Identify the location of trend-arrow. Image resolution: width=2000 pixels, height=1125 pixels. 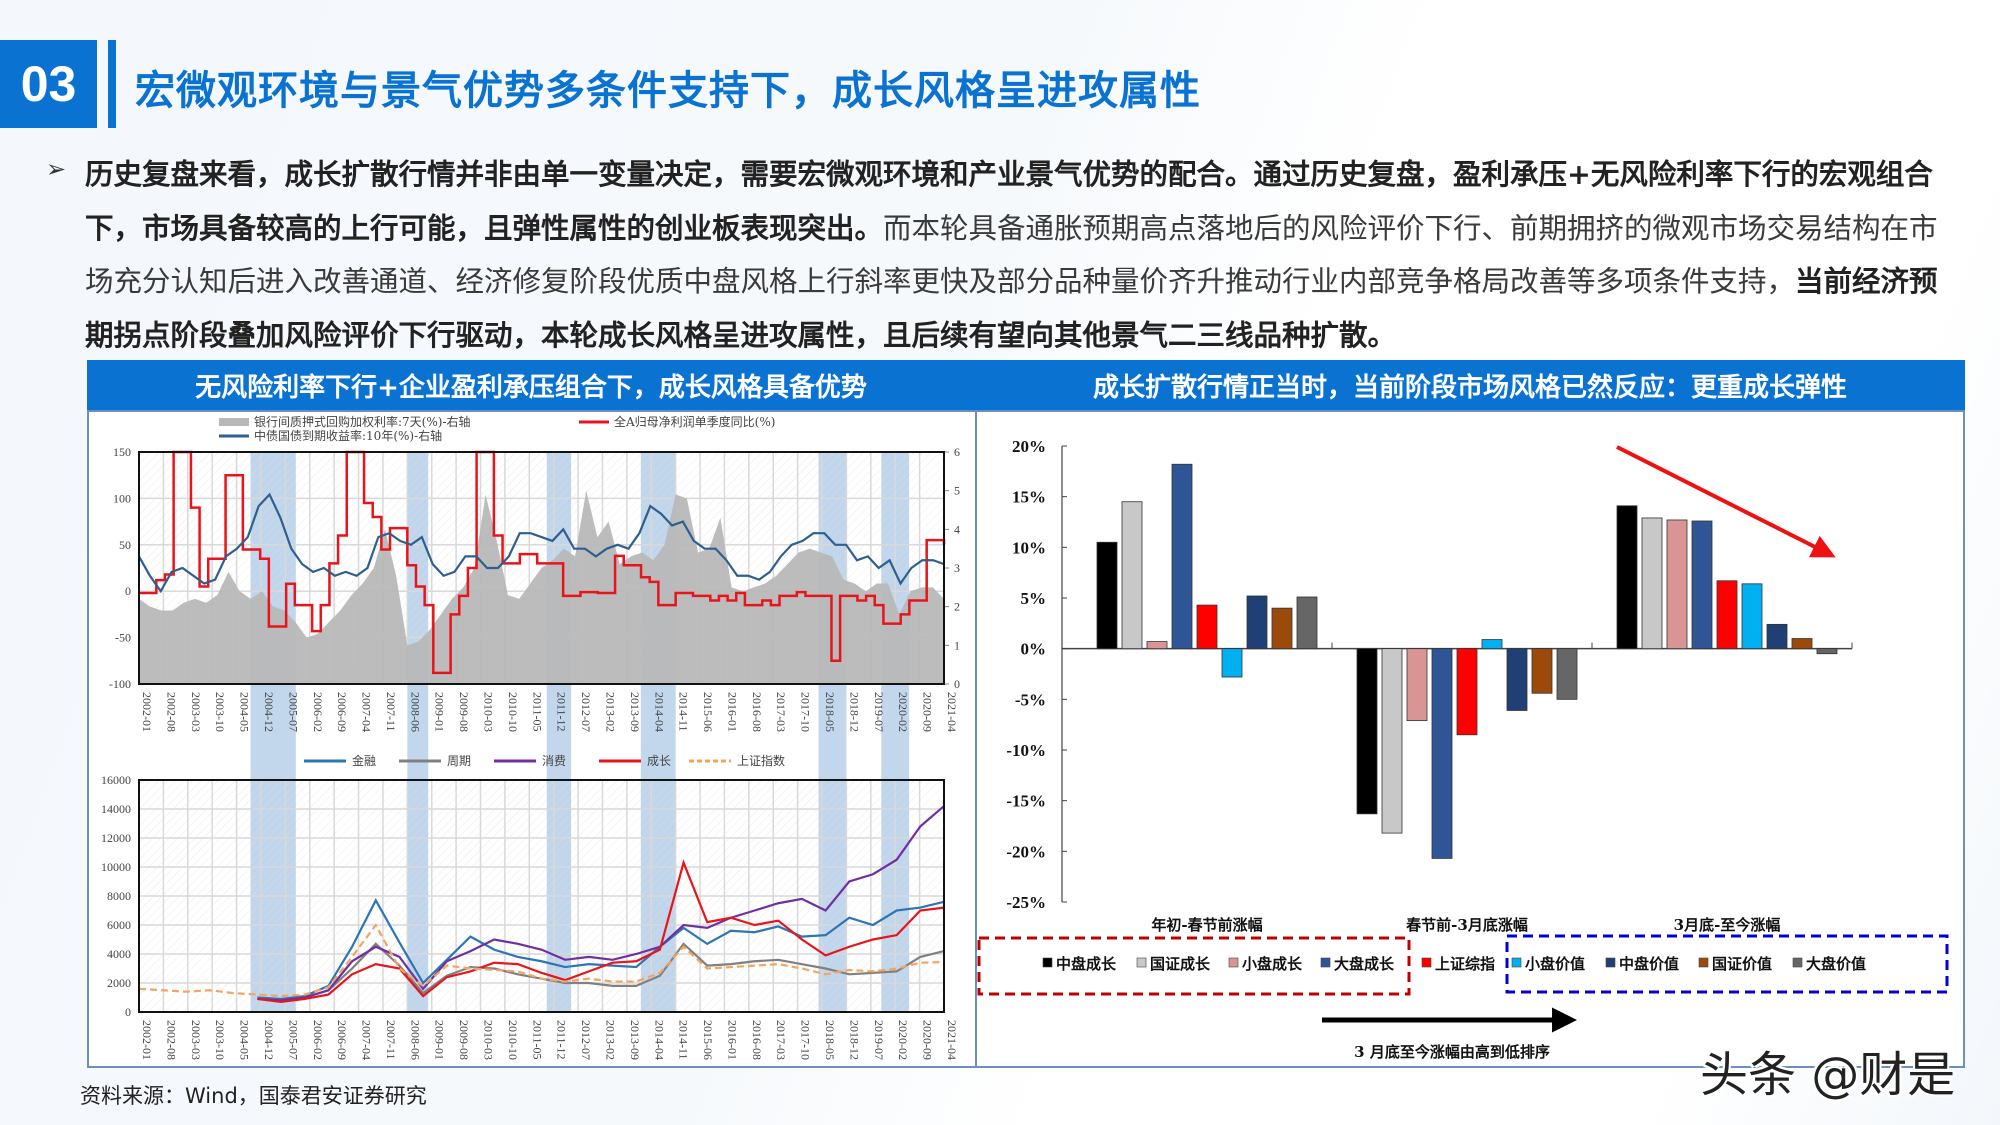
(1726, 501).